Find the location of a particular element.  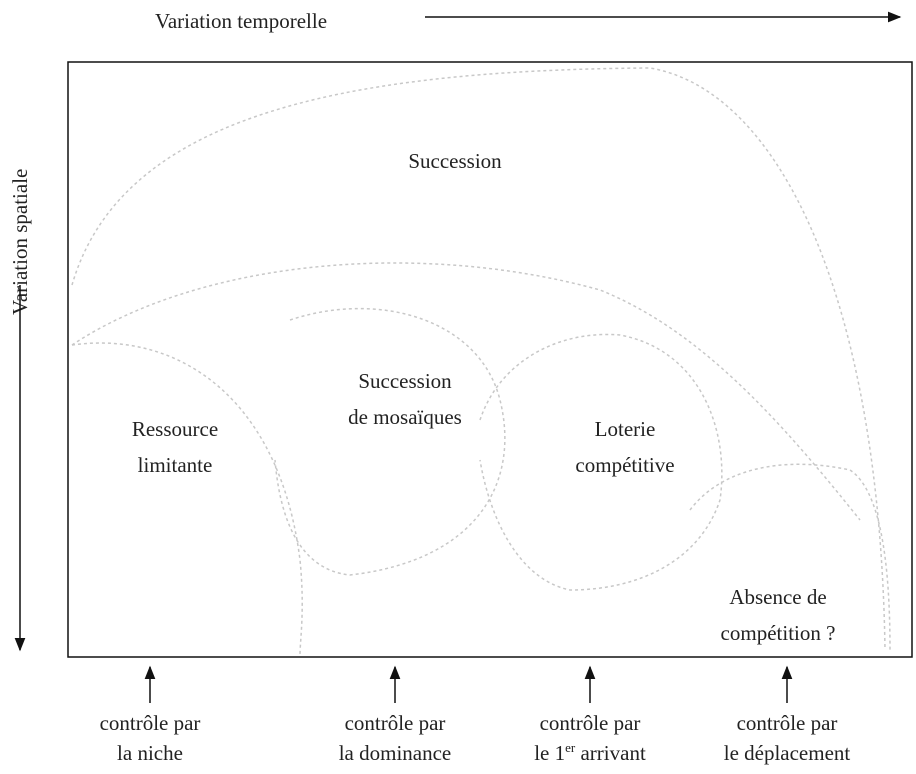

region-label: Ressource is located at coordinates (175, 429).